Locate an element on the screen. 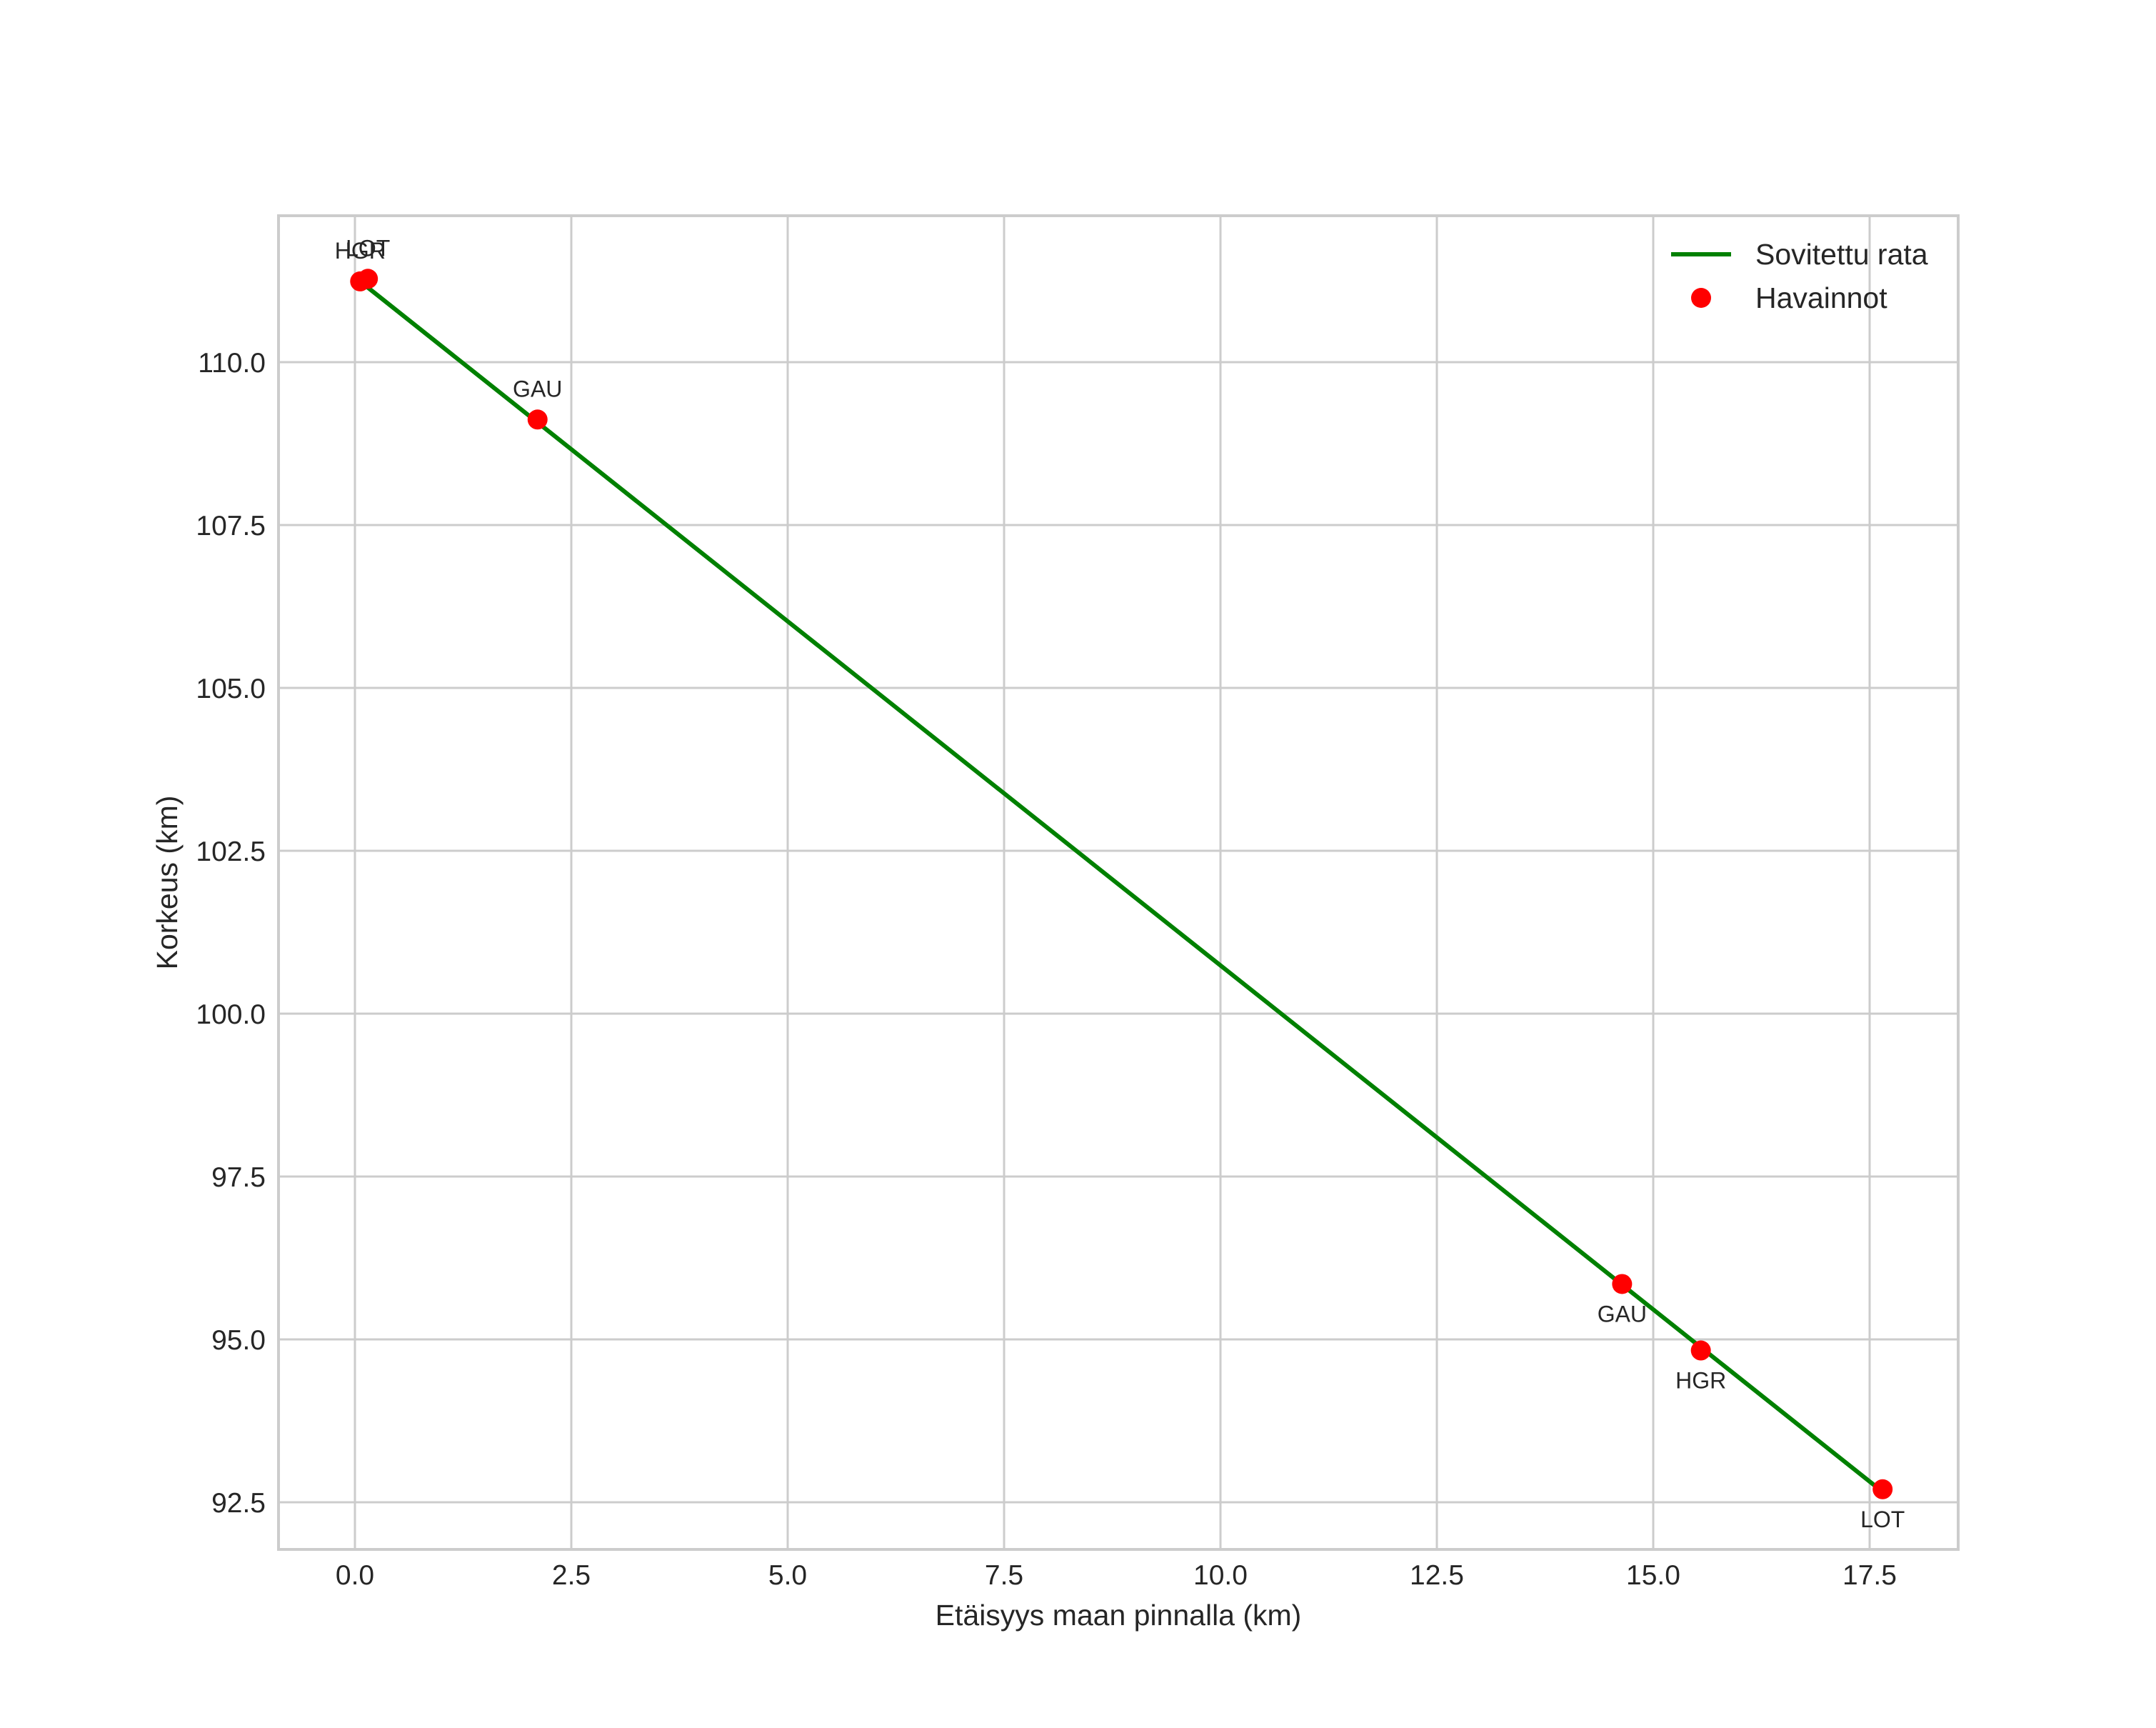 The height and width of the screenshot is (1728, 2156). x-tick-label: 5.0 is located at coordinates (788, 1575).